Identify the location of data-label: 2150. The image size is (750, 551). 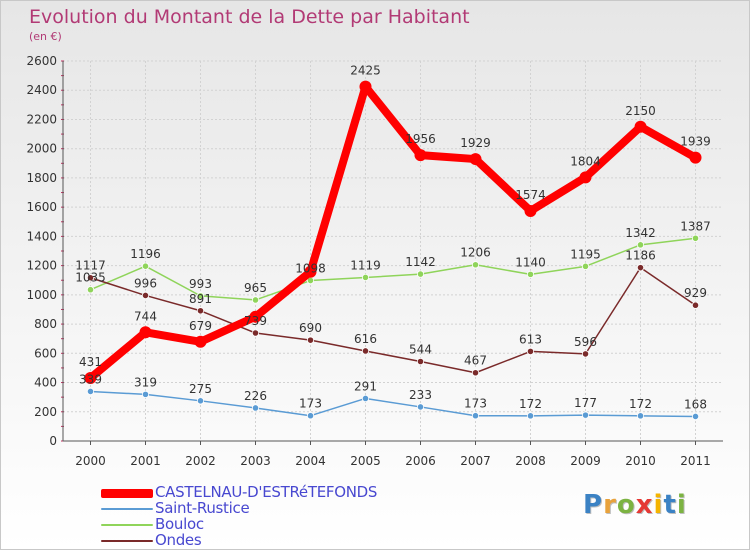
(640, 111).